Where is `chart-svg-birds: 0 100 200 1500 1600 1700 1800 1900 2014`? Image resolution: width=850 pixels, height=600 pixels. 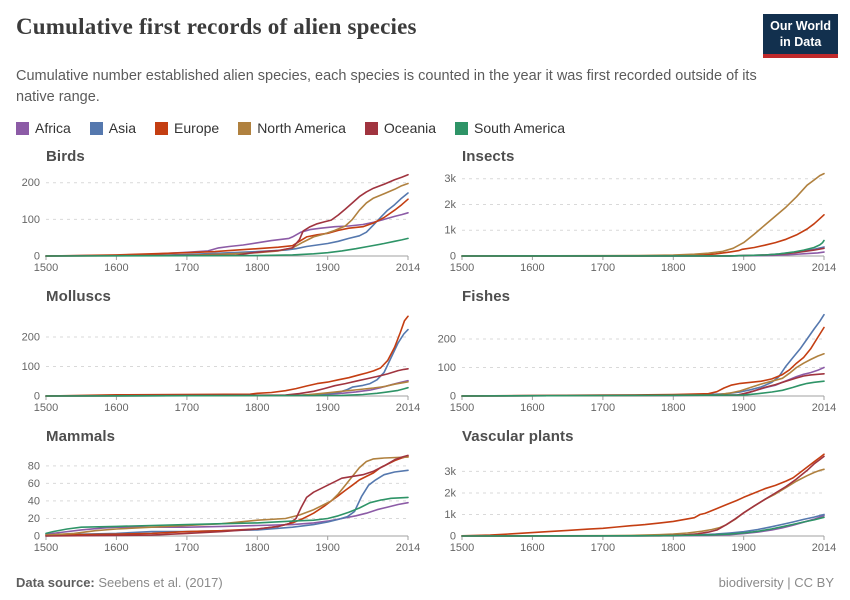 chart-svg-birds: 0 100 200 1500 1600 1700 1800 1900 2014 is located at coordinates (221, 224).